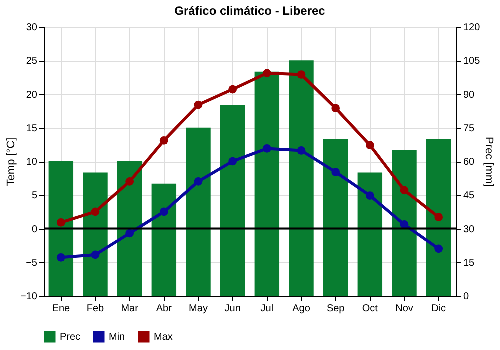  What do you see at coordinates (164, 309) in the screenshot?
I see `x-tick-label: Abr` at bounding box center [164, 309].